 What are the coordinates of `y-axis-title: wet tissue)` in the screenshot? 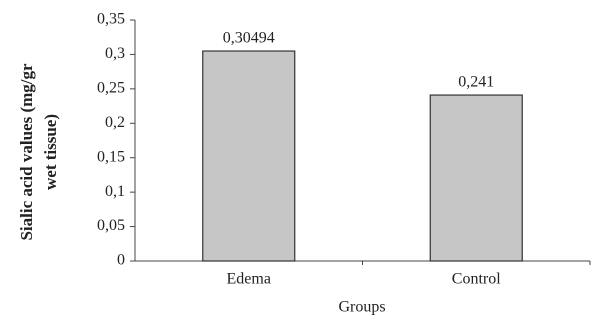 It's located at (50, 152).